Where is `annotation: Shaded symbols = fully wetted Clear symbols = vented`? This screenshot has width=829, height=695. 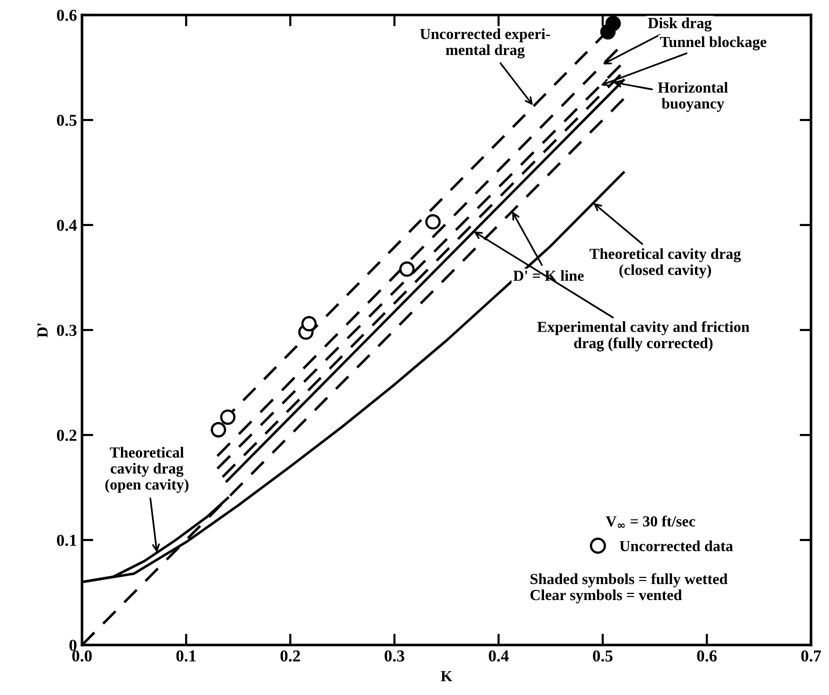
annotation: Shaded symbols = fully wetted Clear symbols = vented is located at coordinates (629, 588).